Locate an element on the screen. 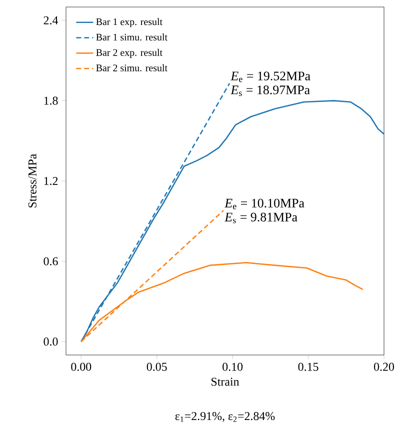  x-tick-label: 0.15 is located at coordinates (308, 366).